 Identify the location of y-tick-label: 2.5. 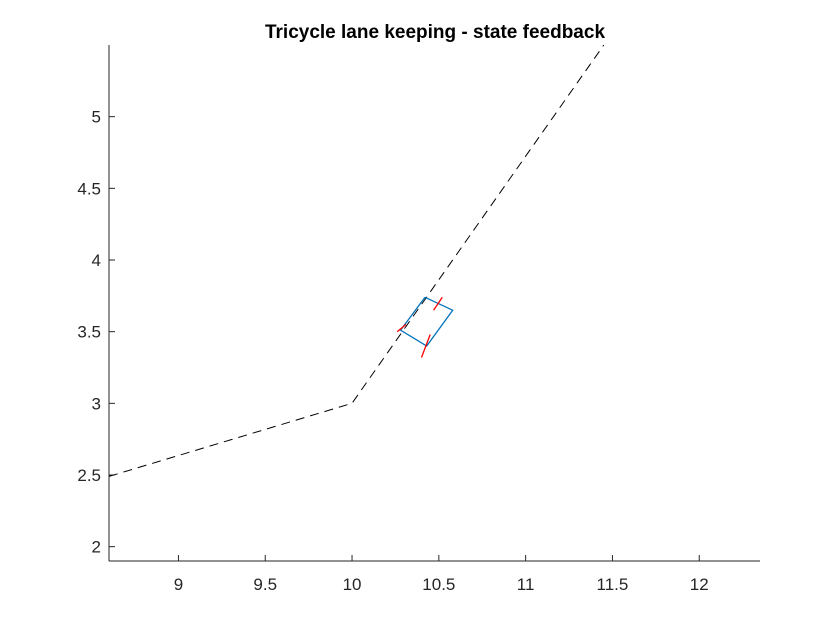
(89, 475).